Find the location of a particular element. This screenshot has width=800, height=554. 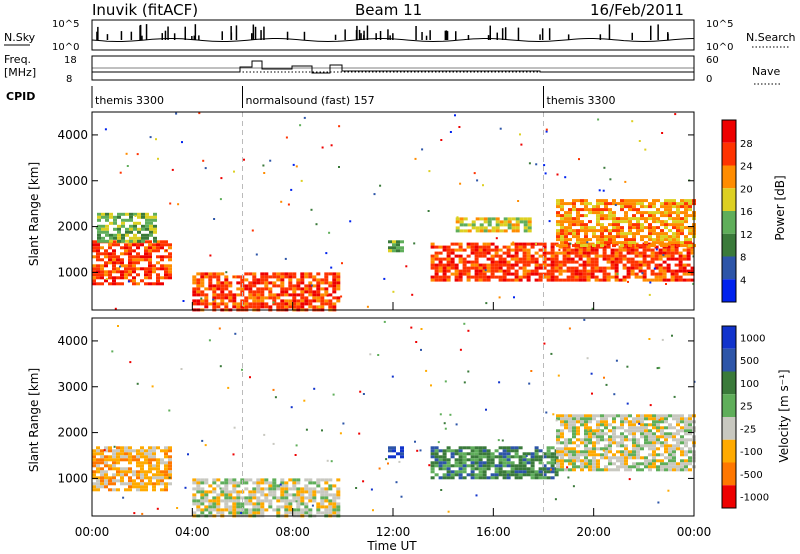

x-tick-label: 00:00 is located at coordinates (92, 532).